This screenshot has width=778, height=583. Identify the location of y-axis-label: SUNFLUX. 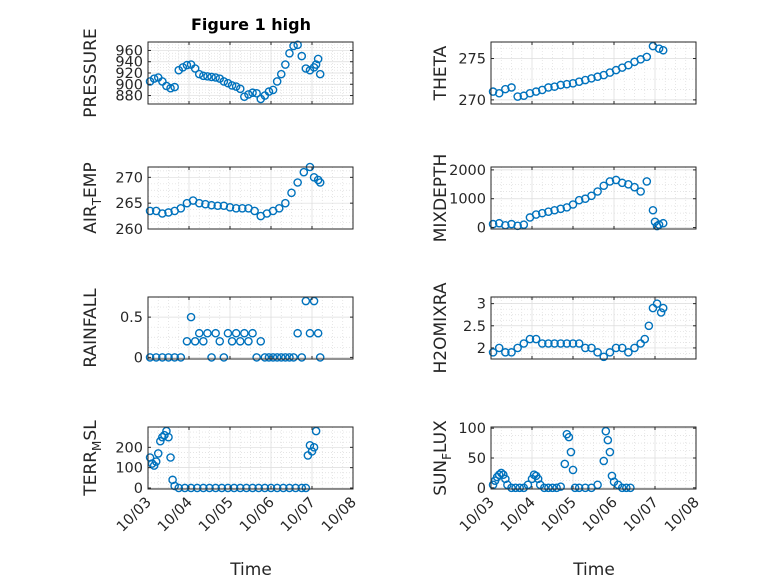
(442, 458).